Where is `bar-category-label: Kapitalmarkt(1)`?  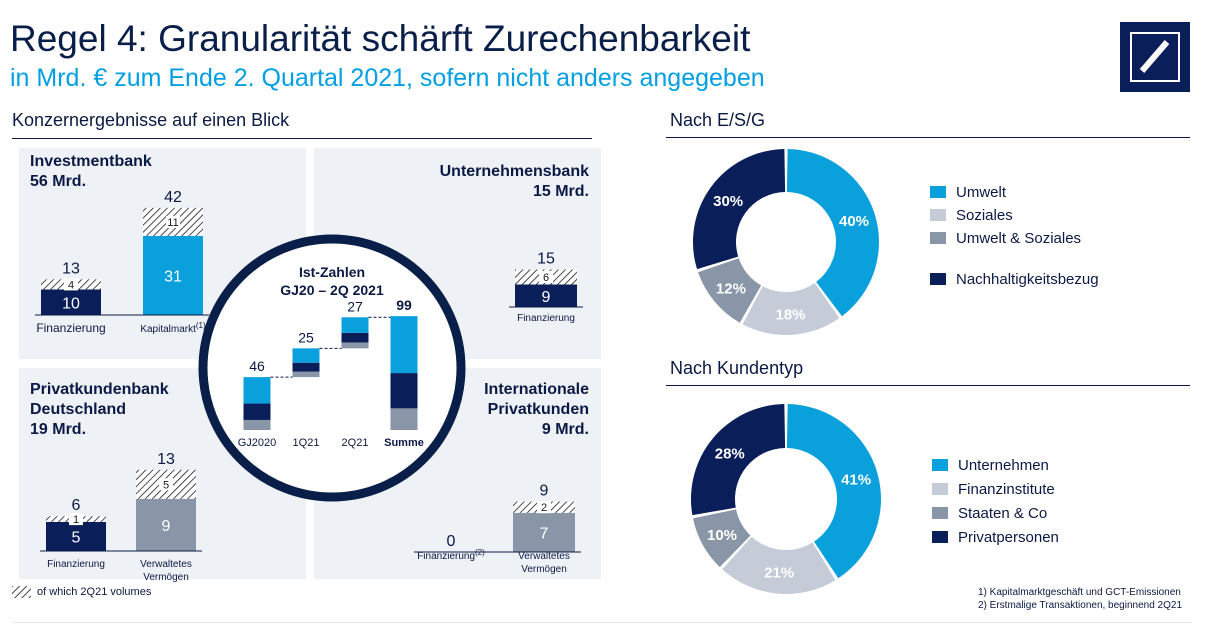
bar-category-label: Kapitalmarkt(1) is located at coordinates (173, 328).